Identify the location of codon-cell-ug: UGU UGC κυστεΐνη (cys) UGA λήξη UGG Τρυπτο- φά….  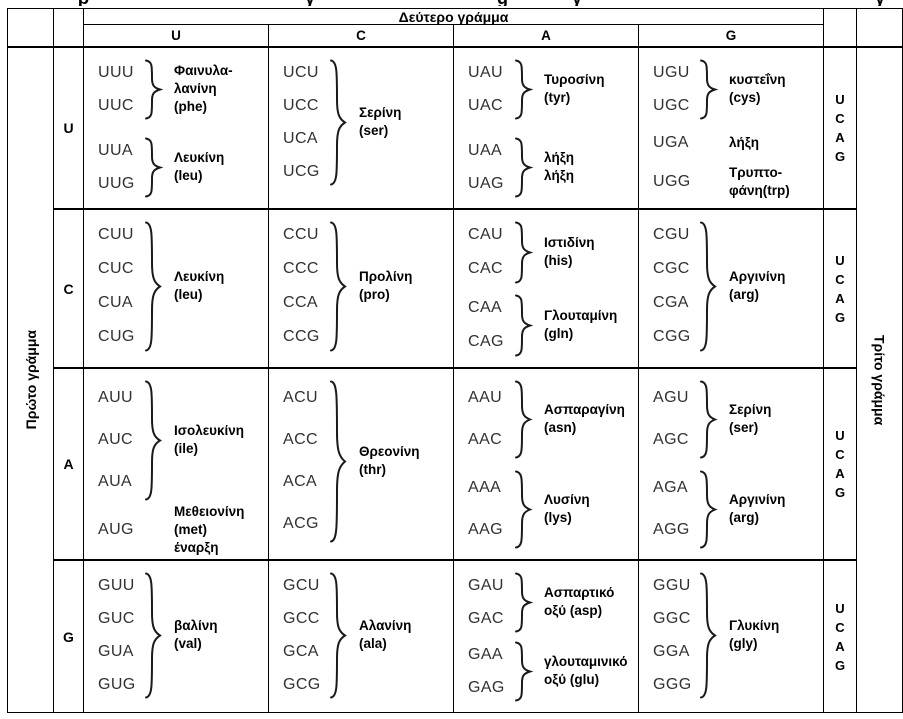
(730, 127).